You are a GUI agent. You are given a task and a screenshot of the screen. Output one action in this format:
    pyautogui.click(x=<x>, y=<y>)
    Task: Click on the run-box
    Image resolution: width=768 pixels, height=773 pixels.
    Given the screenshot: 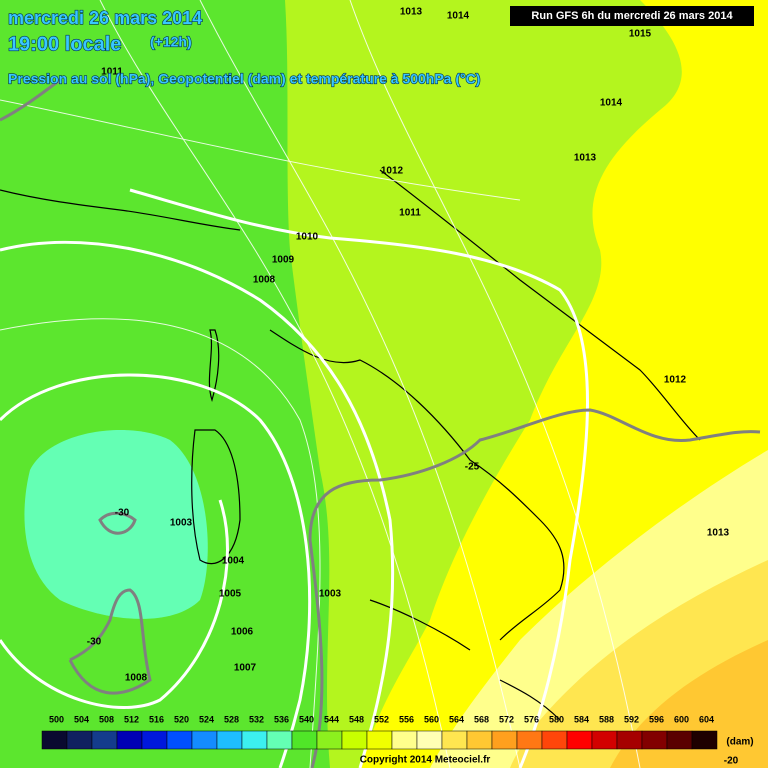 What is the action you would take?
    pyautogui.click(x=632, y=16)
    